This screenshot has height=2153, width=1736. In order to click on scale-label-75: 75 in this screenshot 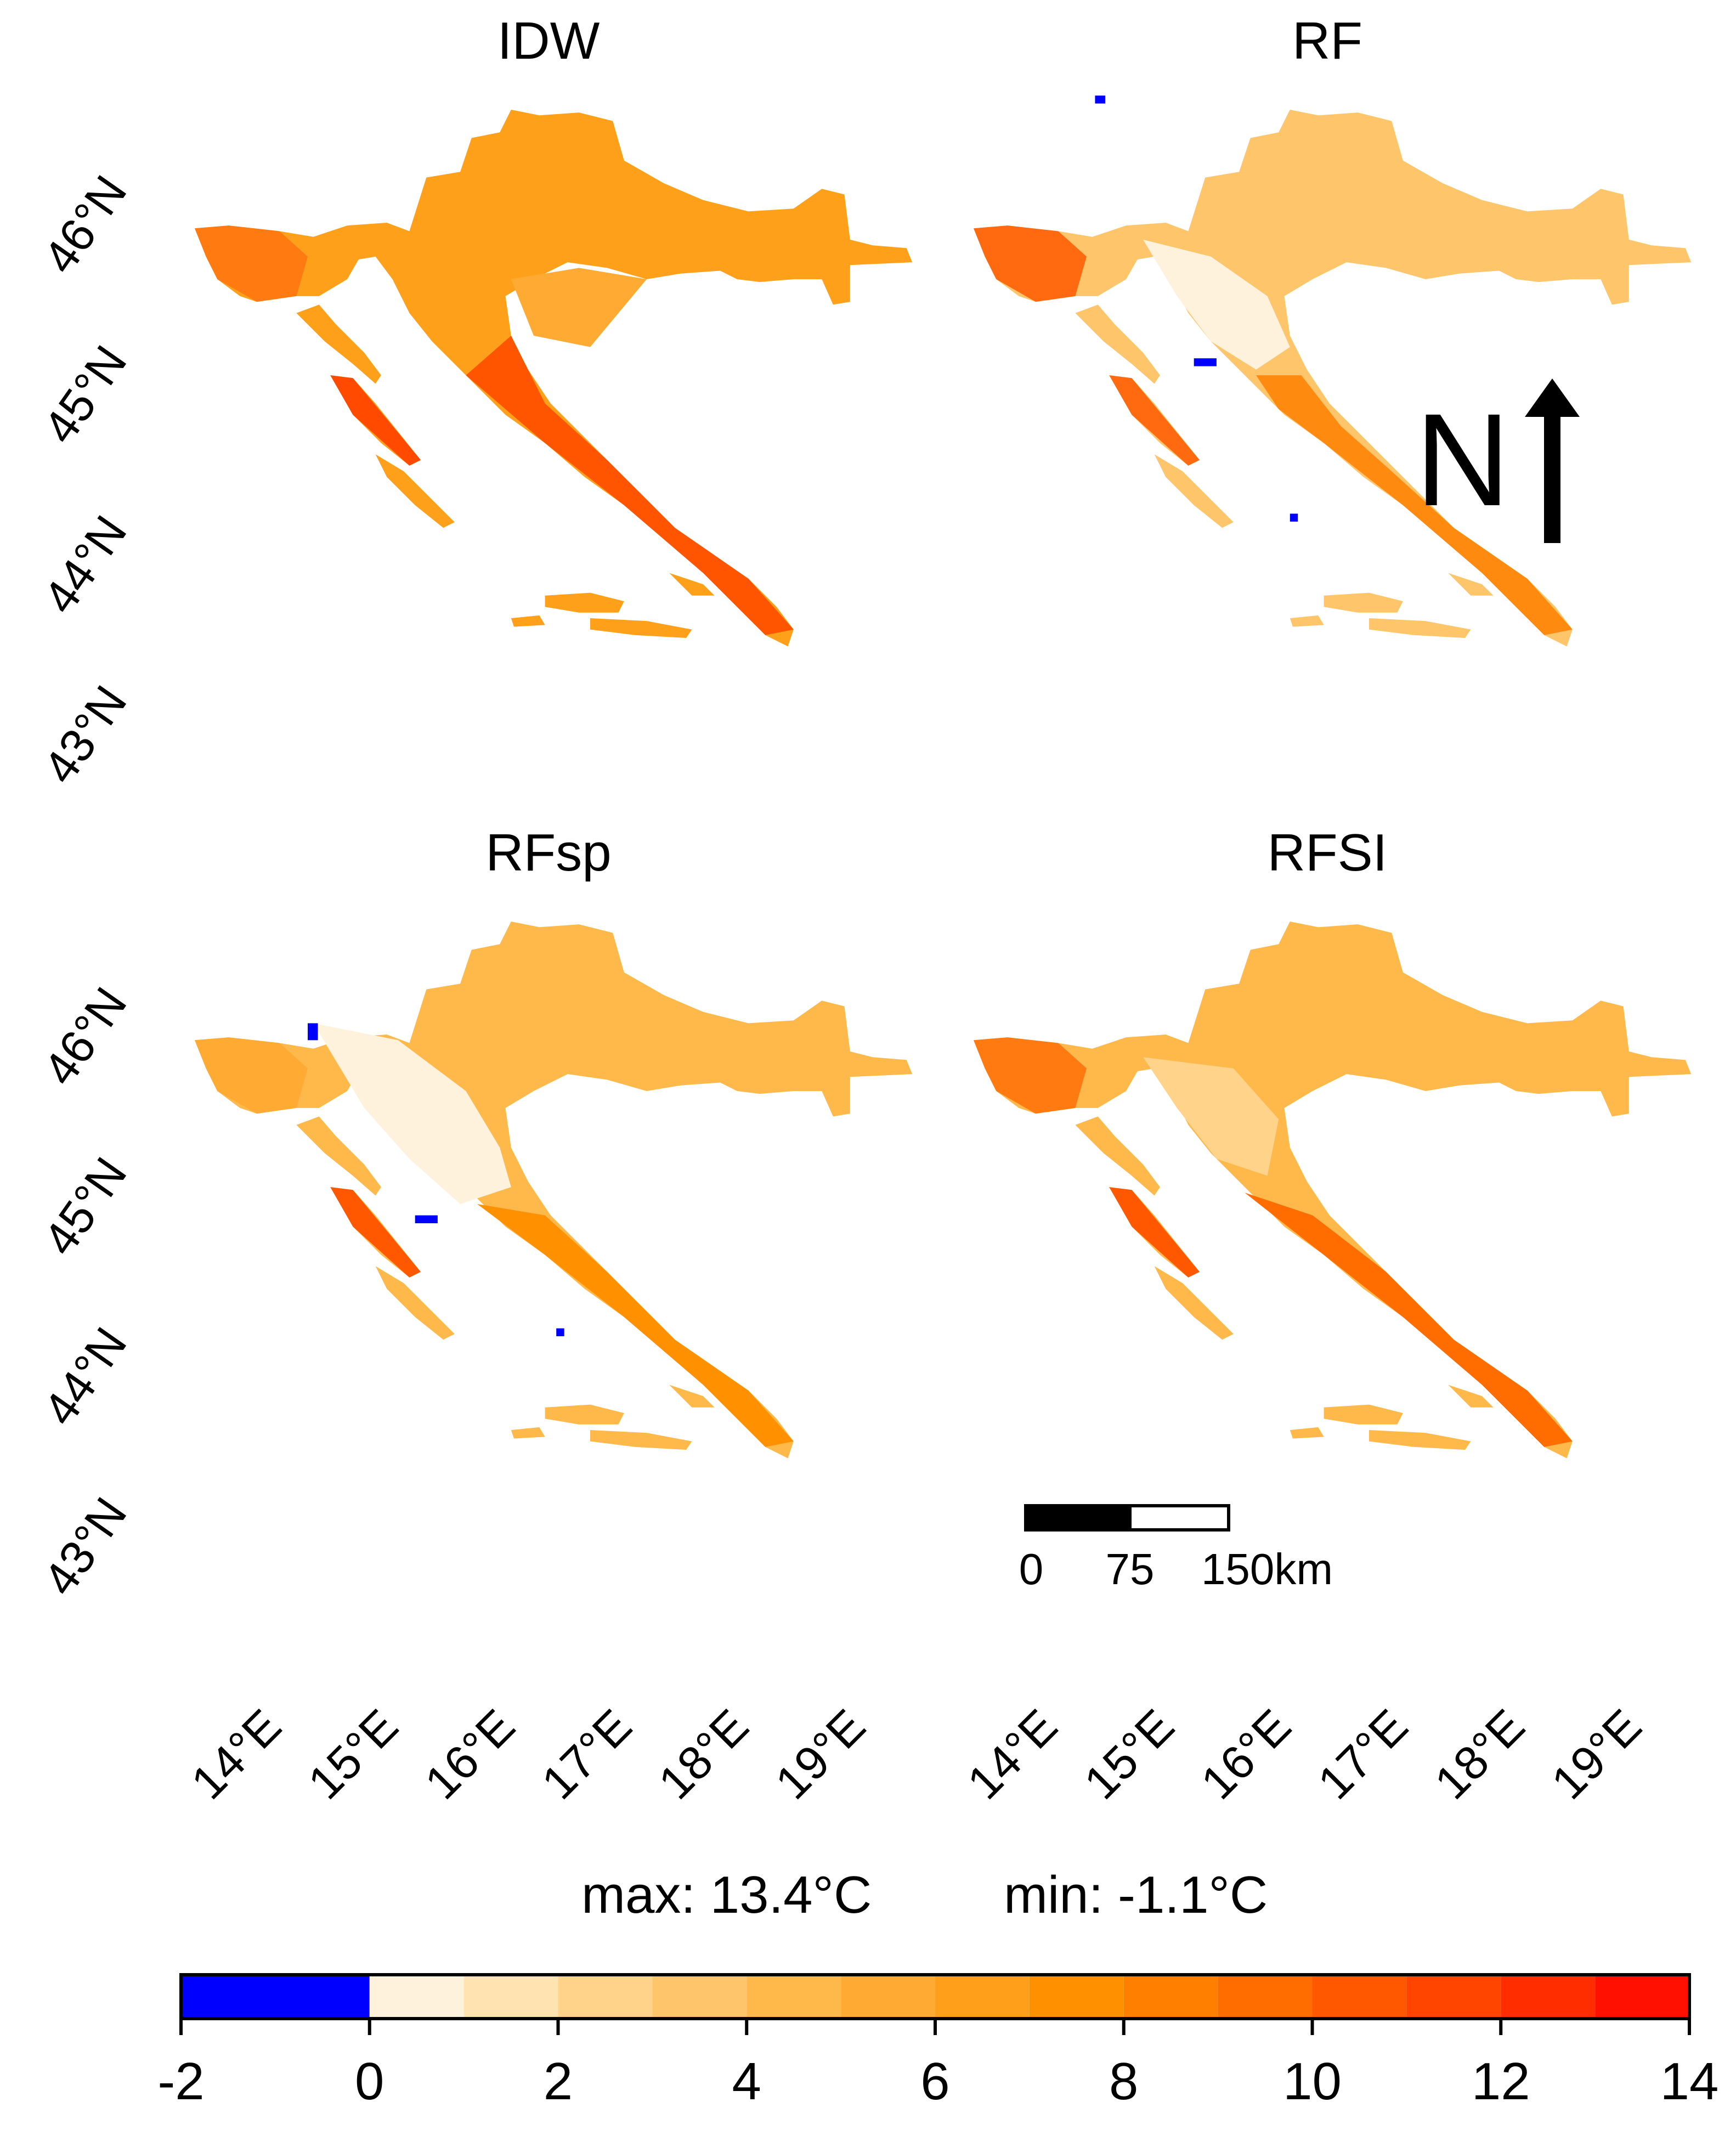, I will do `click(1130, 1569)`.